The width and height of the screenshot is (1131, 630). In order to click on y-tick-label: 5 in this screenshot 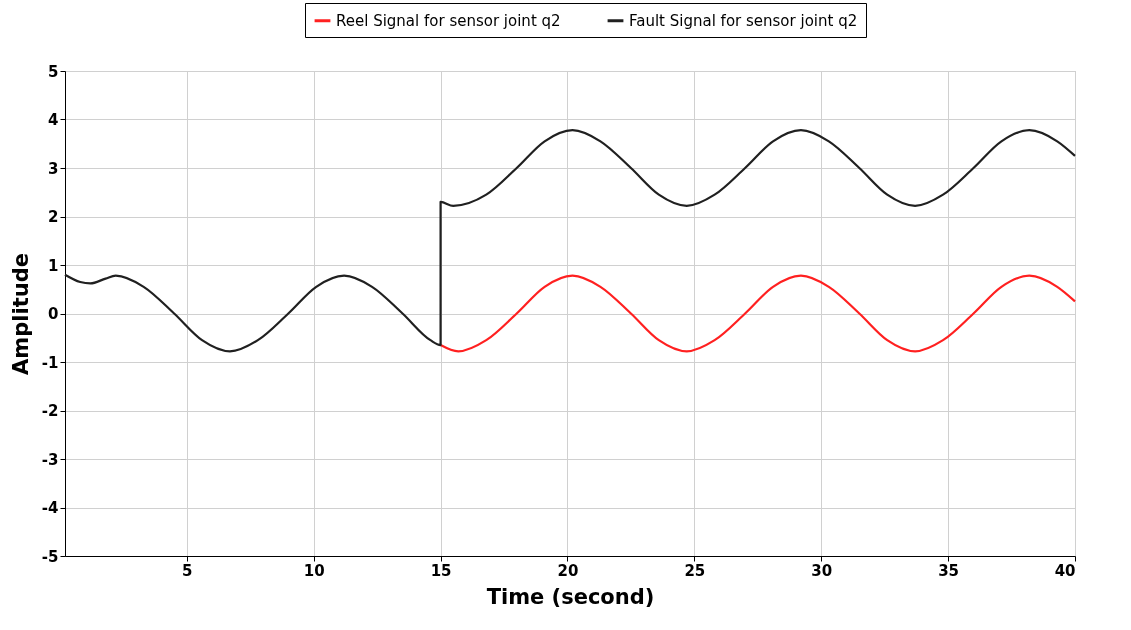, I will do `click(53, 71)`.